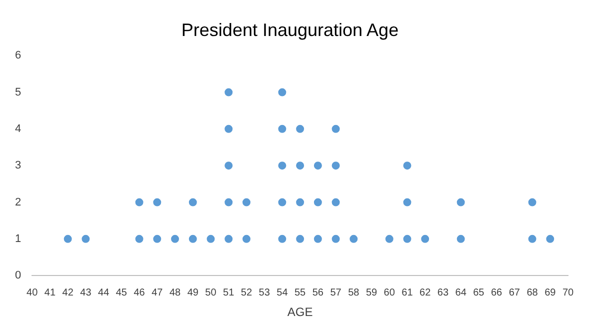 This screenshot has width=590, height=332. I want to click on x-axis-title: AGE, so click(300, 312).